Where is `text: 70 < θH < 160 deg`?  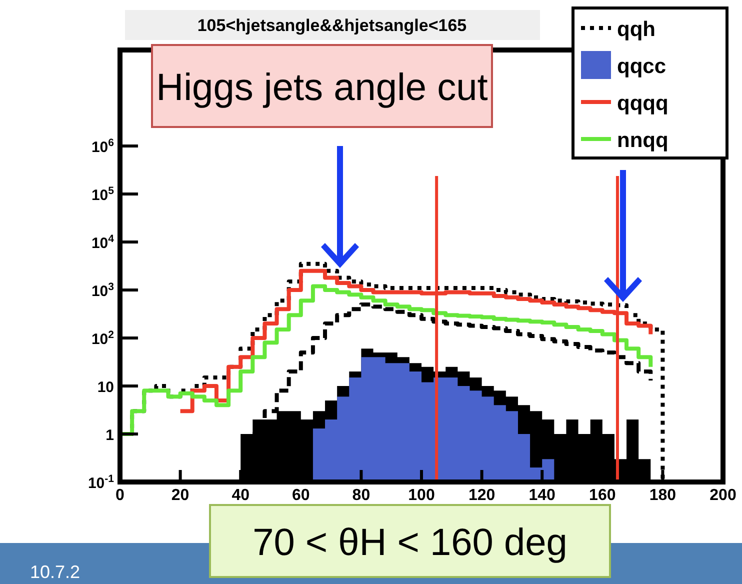 text: 70 < θH < 160 deg is located at coordinates (410, 543).